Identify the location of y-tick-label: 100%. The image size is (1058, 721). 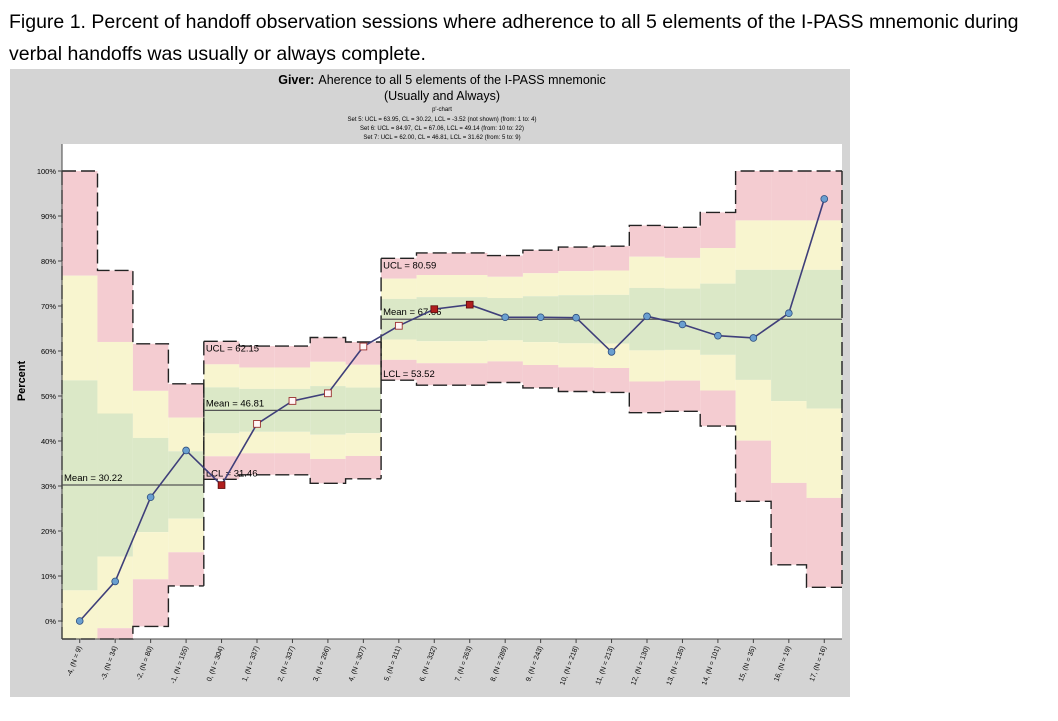
(47, 171).